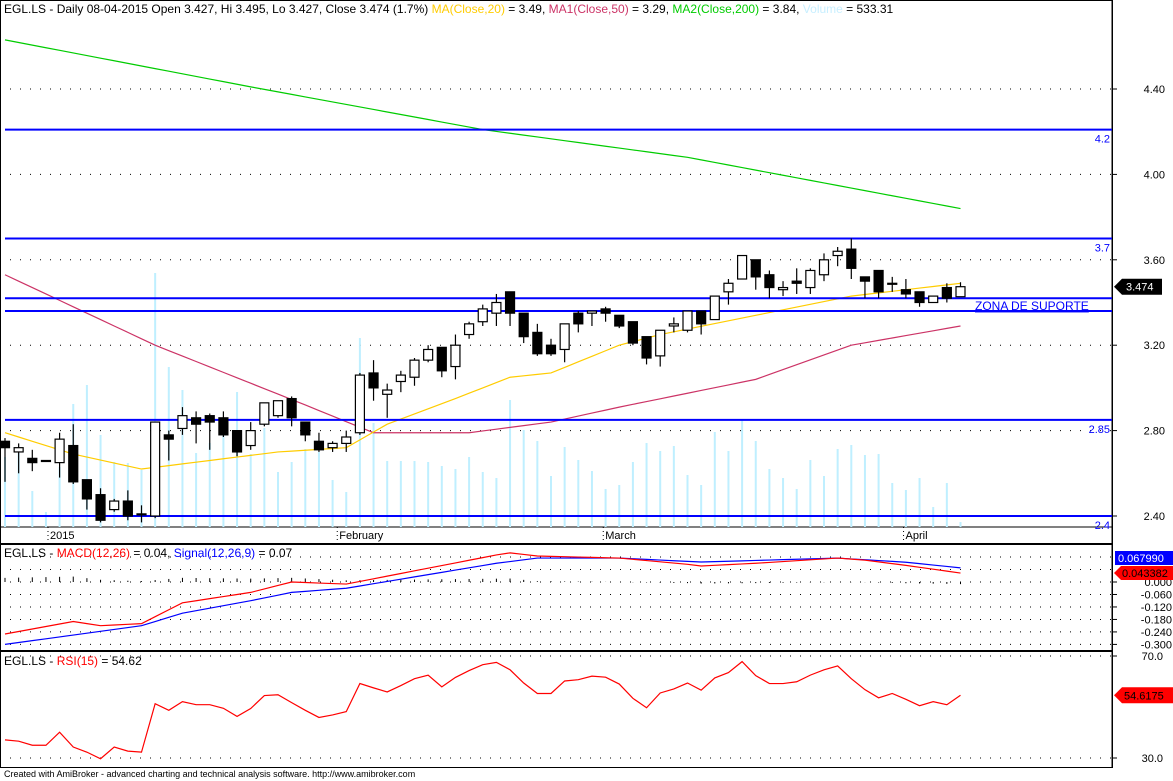 Image resolution: width=1173 pixels, height=781 pixels. What do you see at coordinates (482, 593) in the screenshot?
I see `macd-line` at bounding box center [482, 593].